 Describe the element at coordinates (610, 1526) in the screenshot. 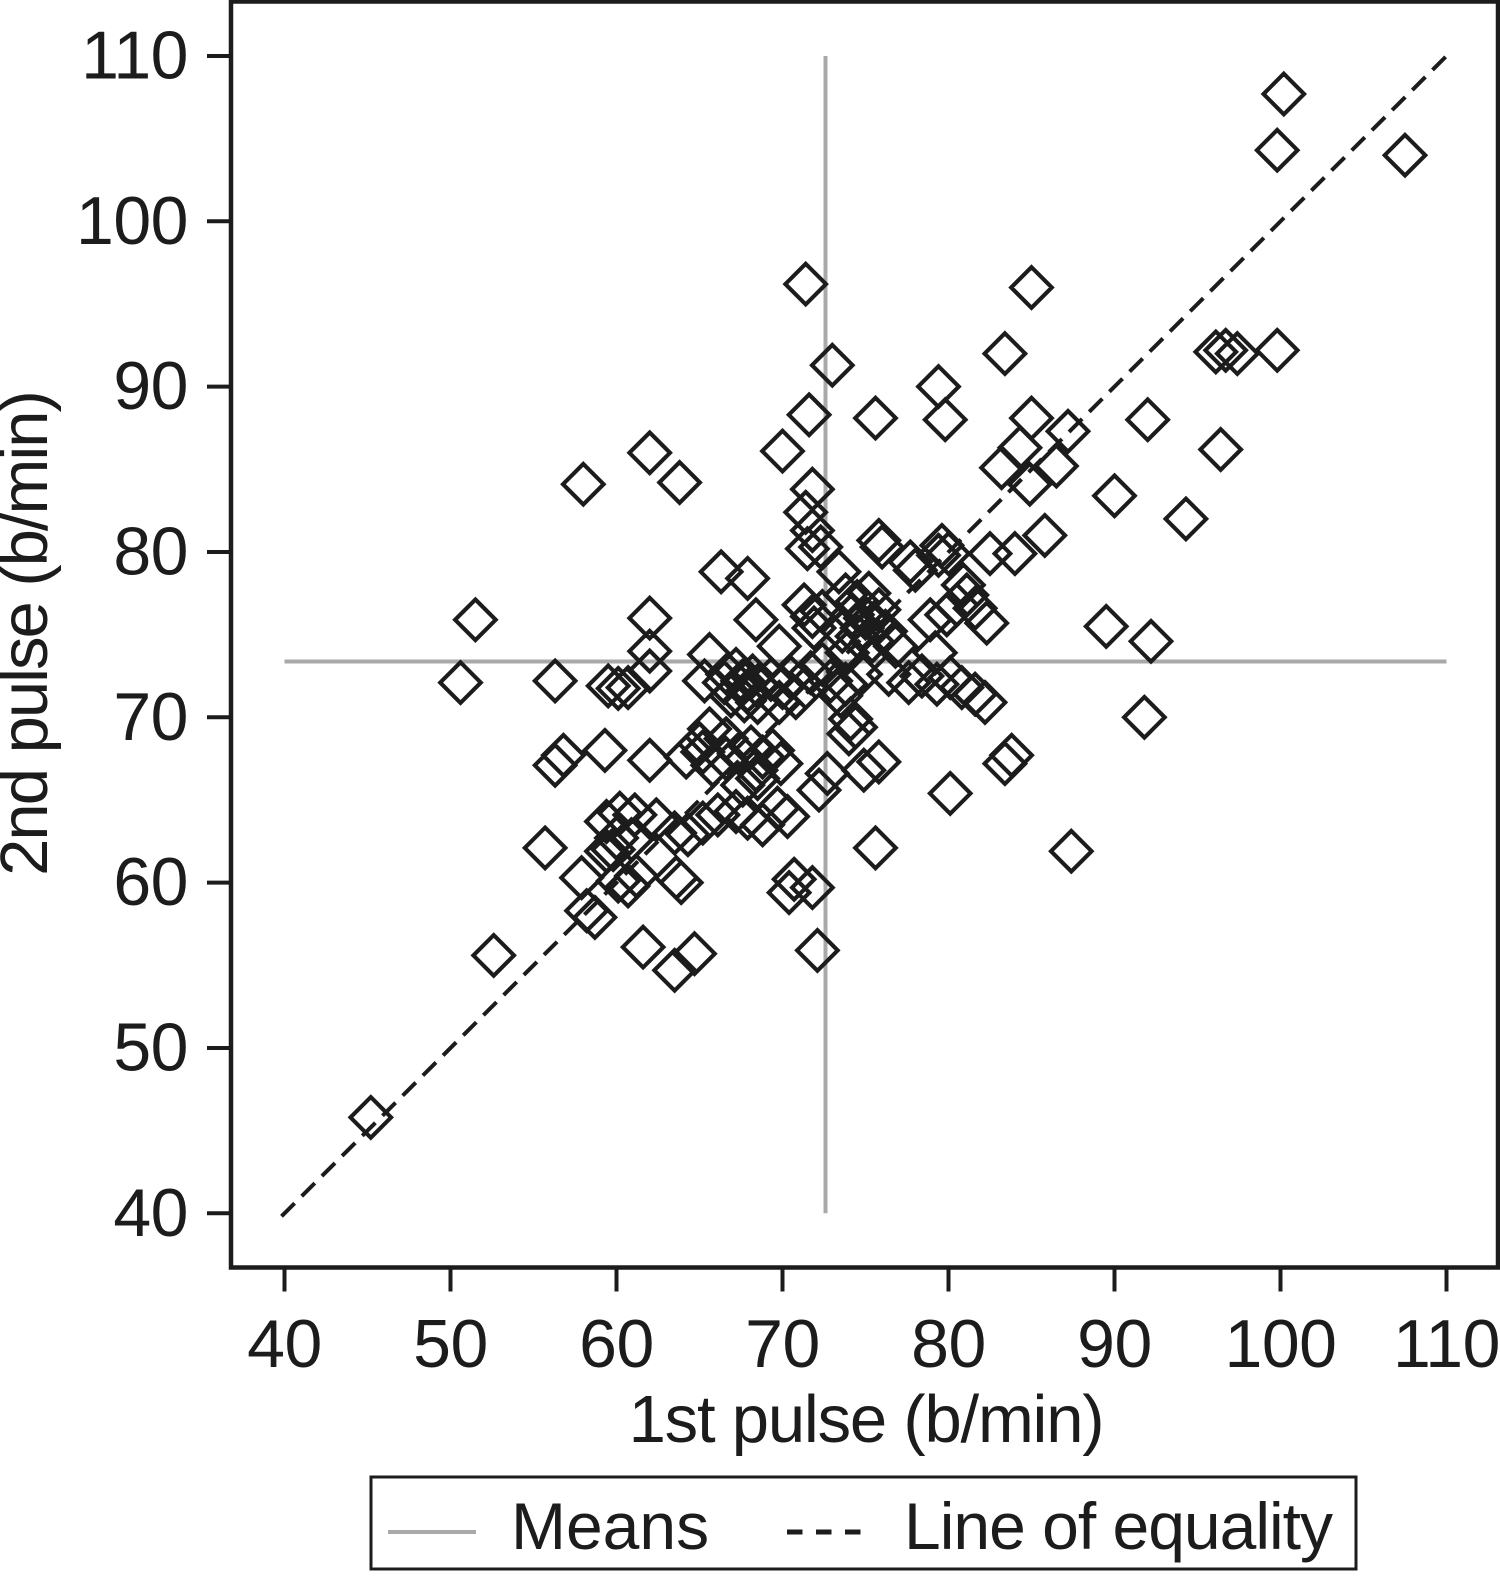

I see `svg-text: Means` at that location.